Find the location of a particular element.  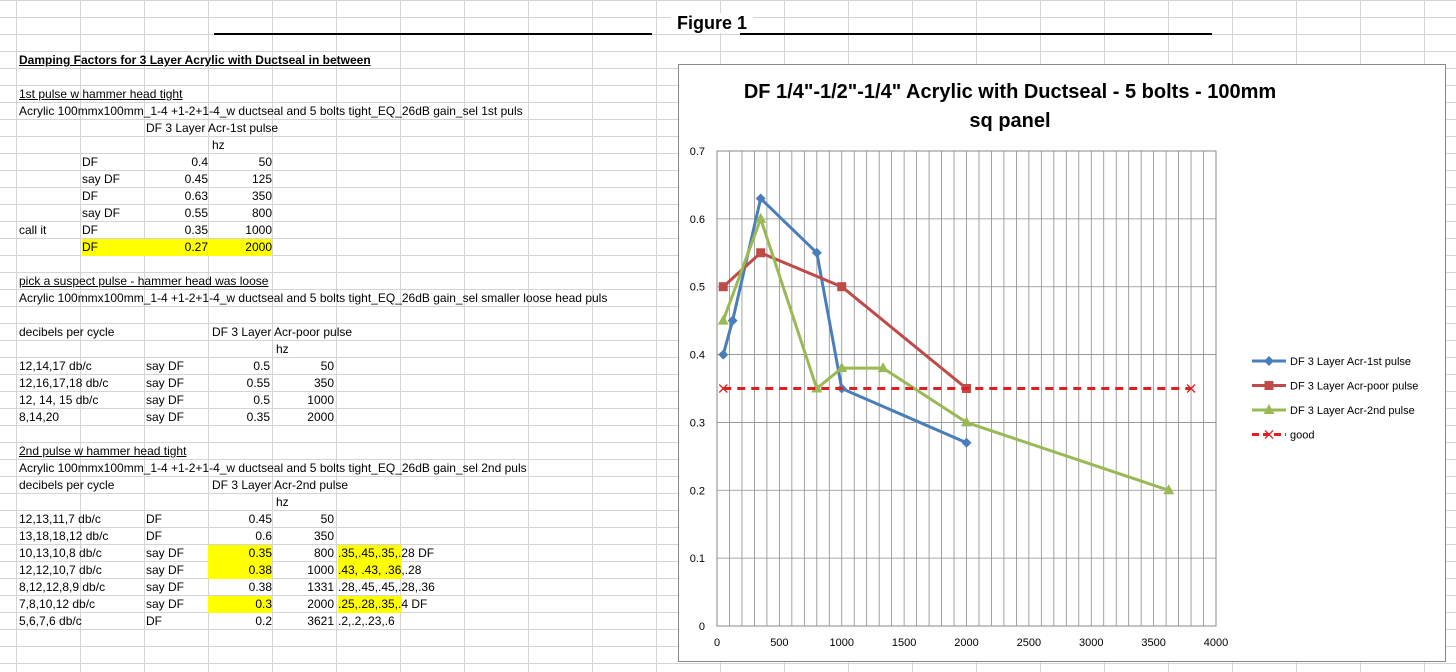

section2-label: decibels per cycle is located at coordinates (67, 332).